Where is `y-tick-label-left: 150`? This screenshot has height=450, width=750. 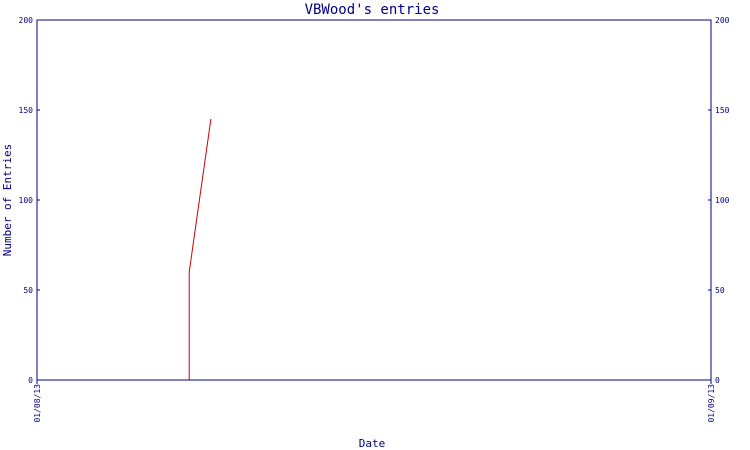 y-tick-label-left: 150 is located at coordinates (26, 110).